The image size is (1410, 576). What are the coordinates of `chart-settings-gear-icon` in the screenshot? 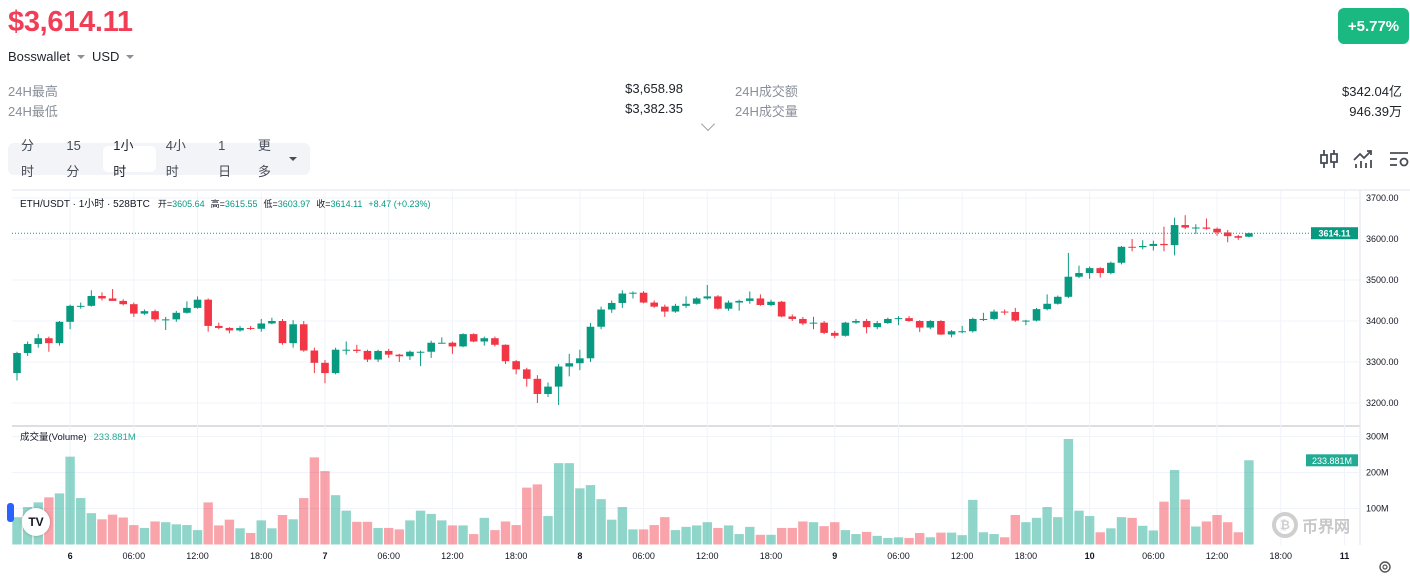 It's located at (1385, 567).